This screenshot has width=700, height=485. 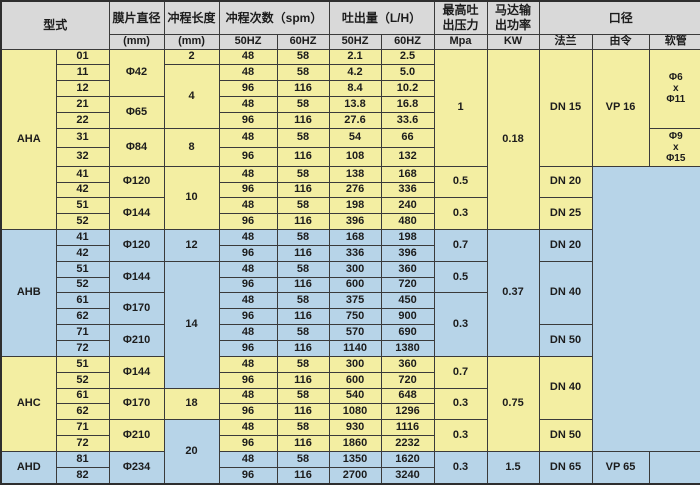 What do you see at coordinates (191, 147) in the screenshot?
I see `table-cell: 8` at bounding box center [191, 147].